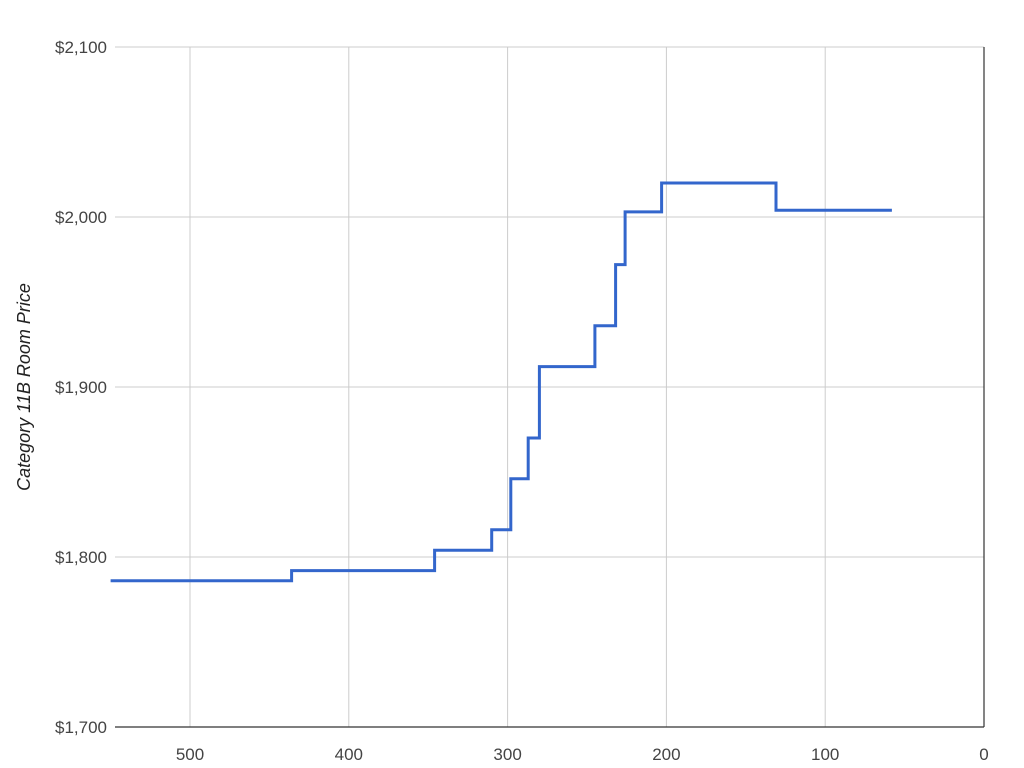  What do you see at coordinates (582, 754) in the screenshot?
I see `x-tick-labels: 500 400 300 200 100 0` at bounding box center [582, 754].